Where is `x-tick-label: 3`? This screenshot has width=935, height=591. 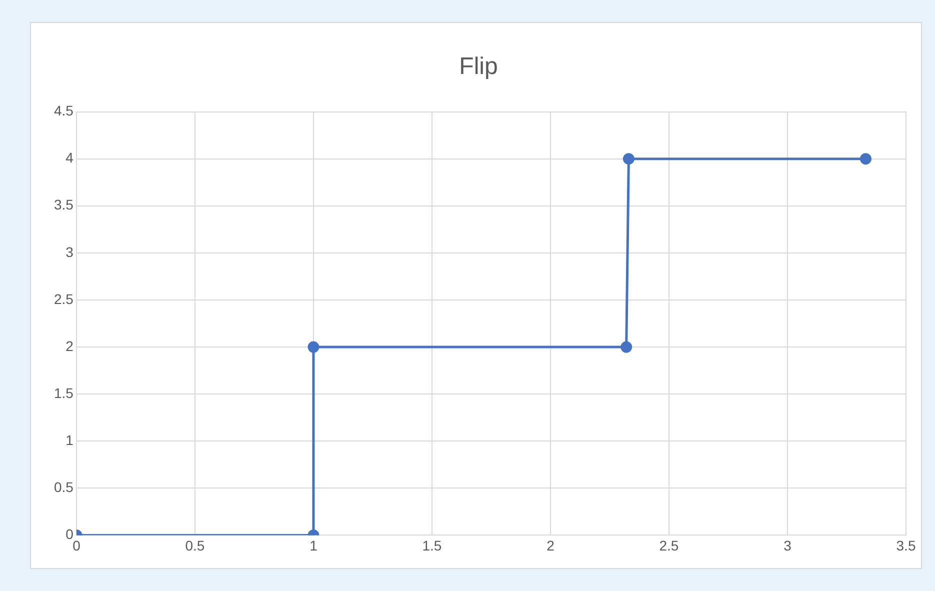 x-tick-label: 3 is located at coordinates (788, 545).